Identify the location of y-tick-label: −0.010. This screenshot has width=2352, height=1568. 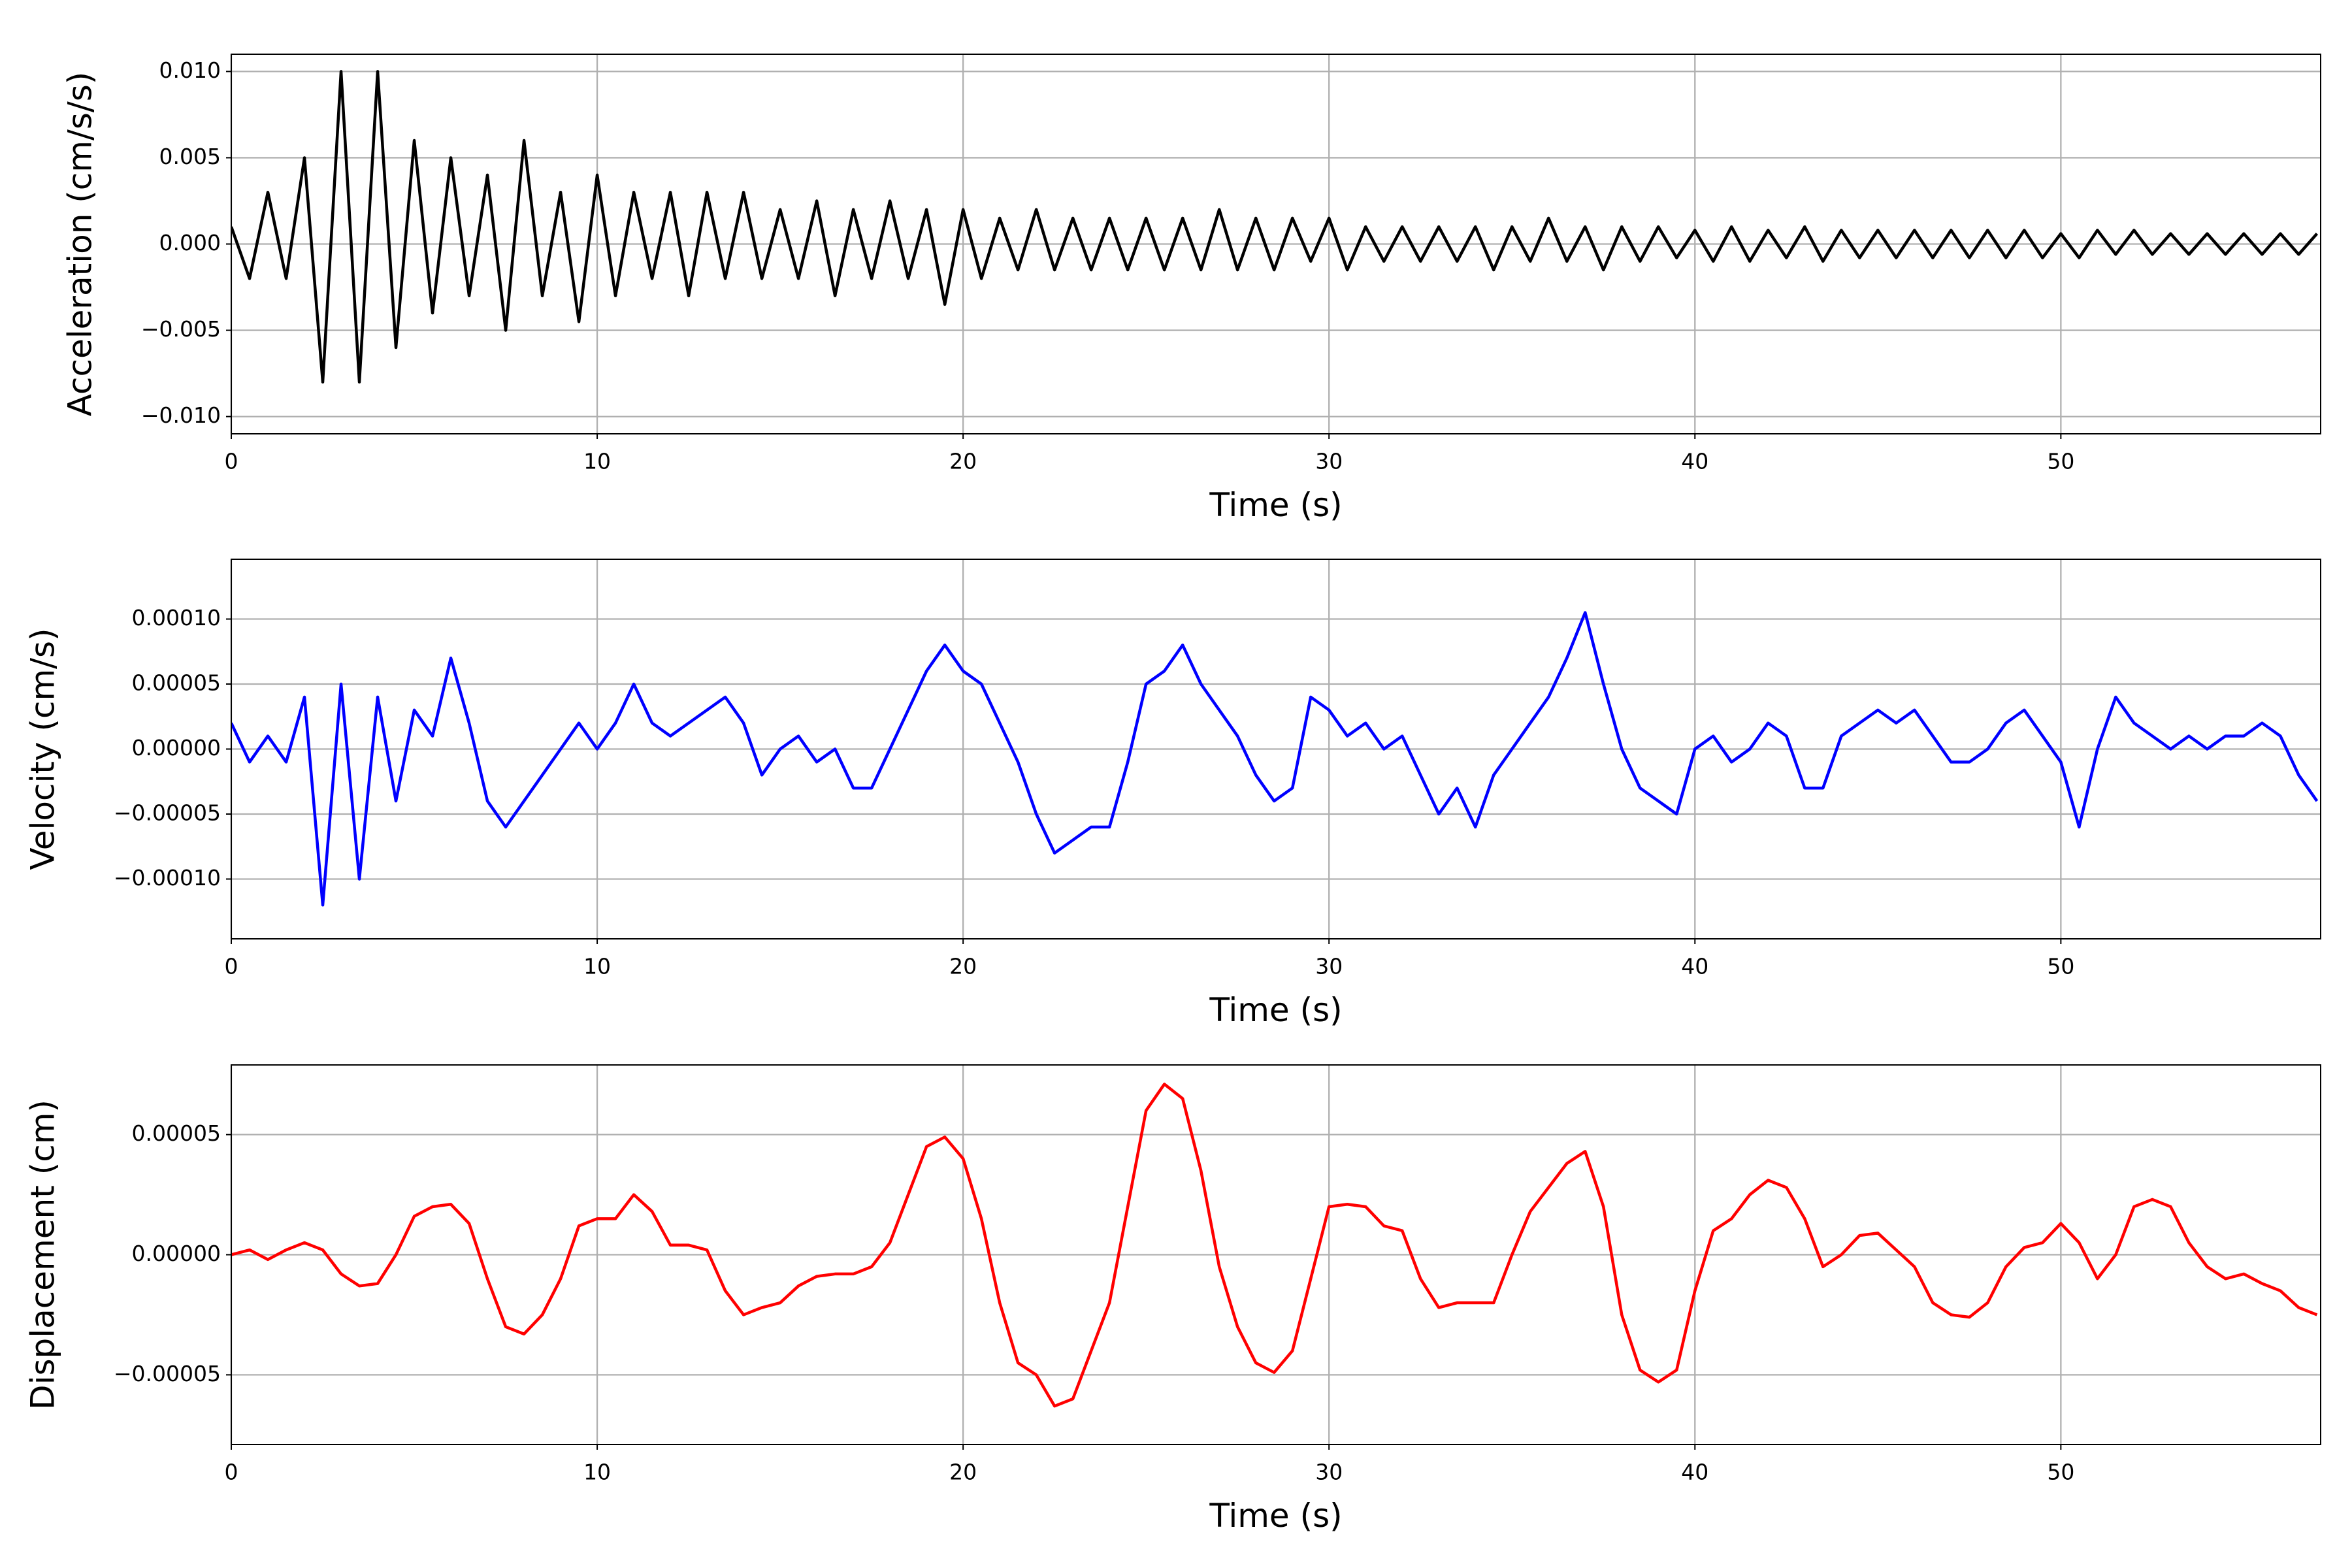
(181, 415).